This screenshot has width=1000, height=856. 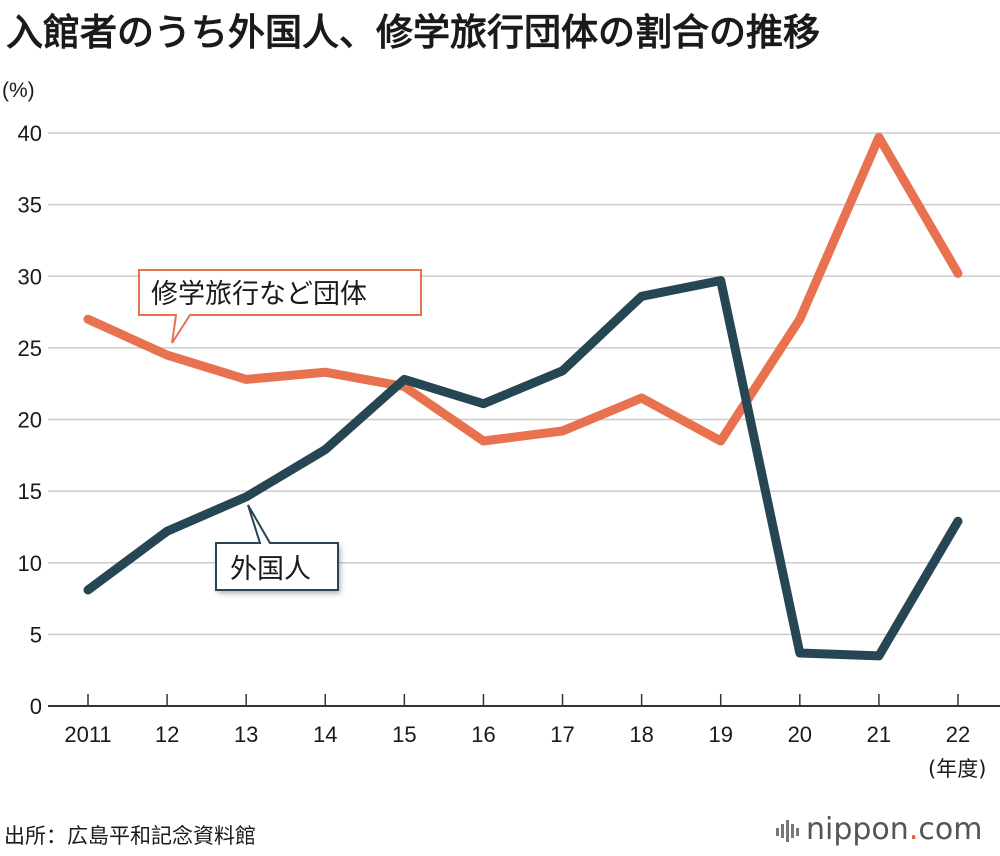 I want to click on y-tick-label: 0, so click(x=36, y=706).